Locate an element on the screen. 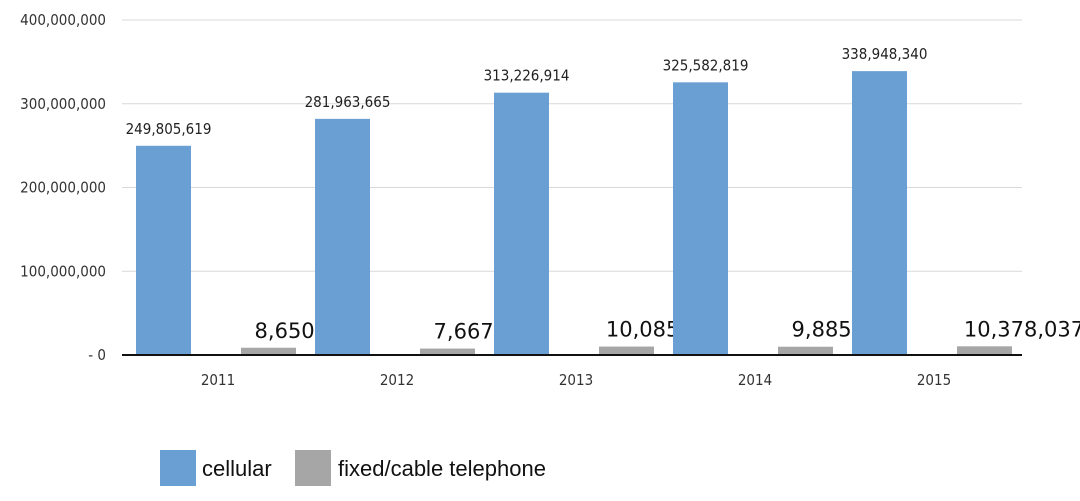 The image size is (1080, 501). legend-label-fixed: fixed/cable telephone is located at coordinates (442, 468).